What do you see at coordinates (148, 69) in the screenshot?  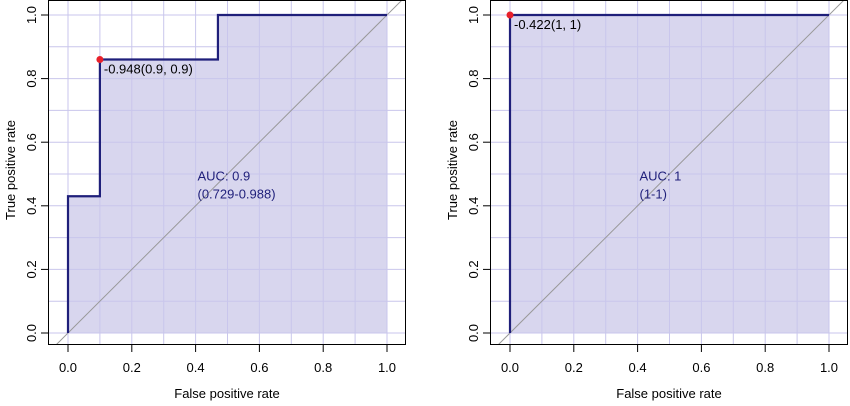 I see `threshold-label: -0.948(0.9, 0.9)` at bounding box center [148, 69].